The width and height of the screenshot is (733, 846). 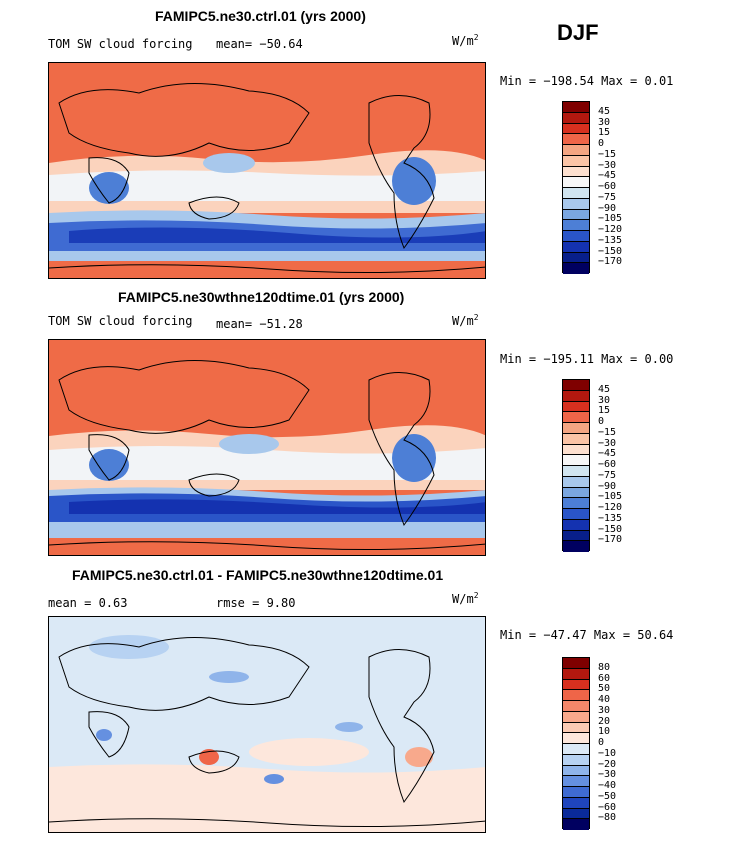 I want to click on panel2-colorbar, so click(x=576, y=465).